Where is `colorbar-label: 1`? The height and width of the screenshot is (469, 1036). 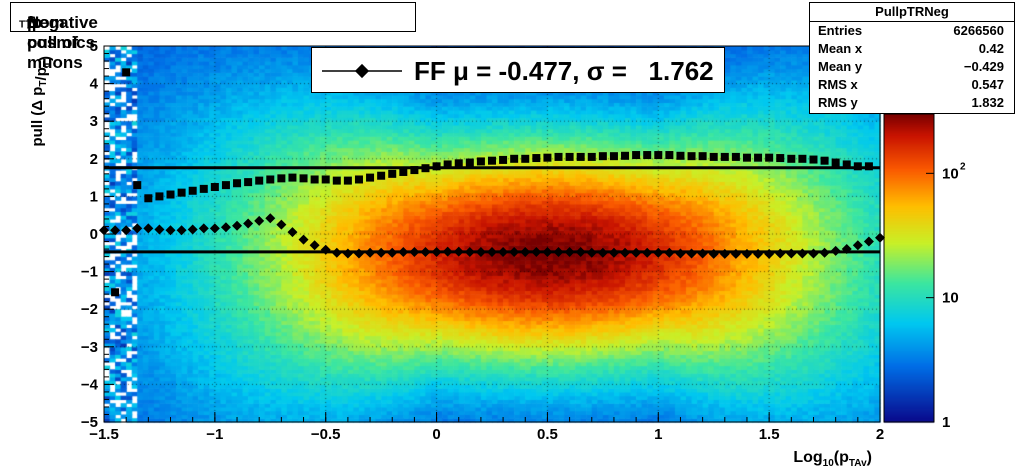 colorbar-label: 1 is located at coordinates (946, 422).